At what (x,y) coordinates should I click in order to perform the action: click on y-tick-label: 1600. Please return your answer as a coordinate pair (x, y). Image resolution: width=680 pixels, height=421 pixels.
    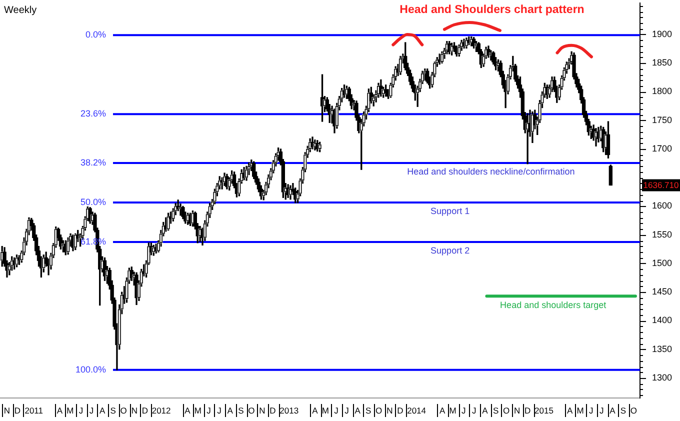
    Looking at the image, I should click on (662, 205).